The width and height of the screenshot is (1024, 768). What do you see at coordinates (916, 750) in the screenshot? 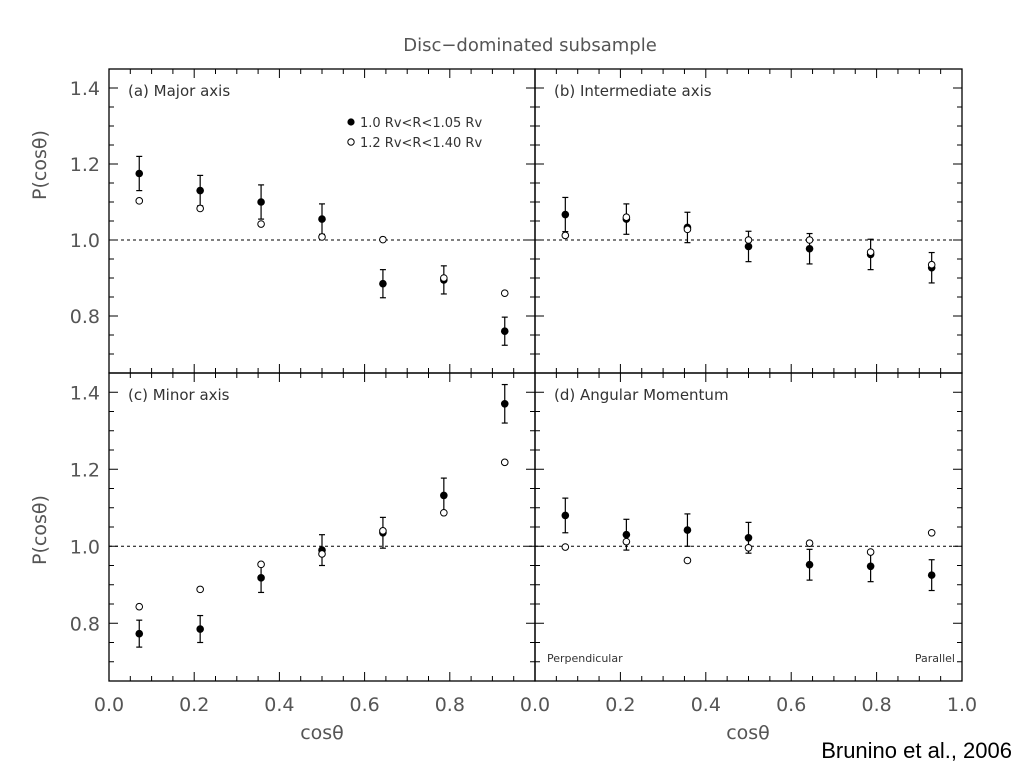
I see `credit-text: Brunino et al., 2006` at bounding box center [916, 750].